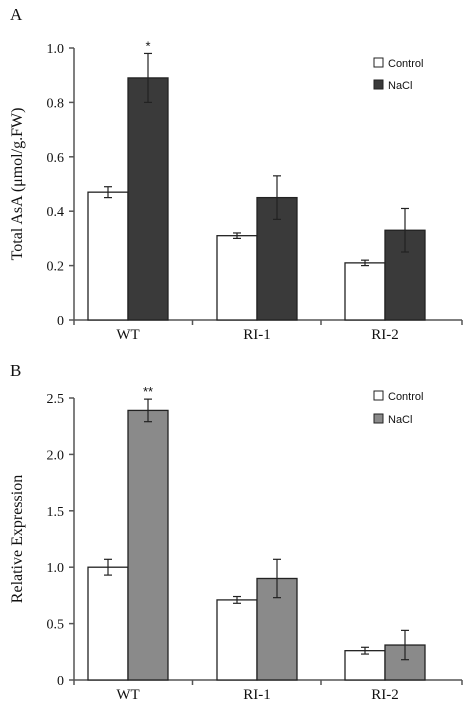  What do you see at coordinates (56, 103) in the screenshot?
I see `panel-a-ytick-label: 0.8` at bounding box center [56, 103].